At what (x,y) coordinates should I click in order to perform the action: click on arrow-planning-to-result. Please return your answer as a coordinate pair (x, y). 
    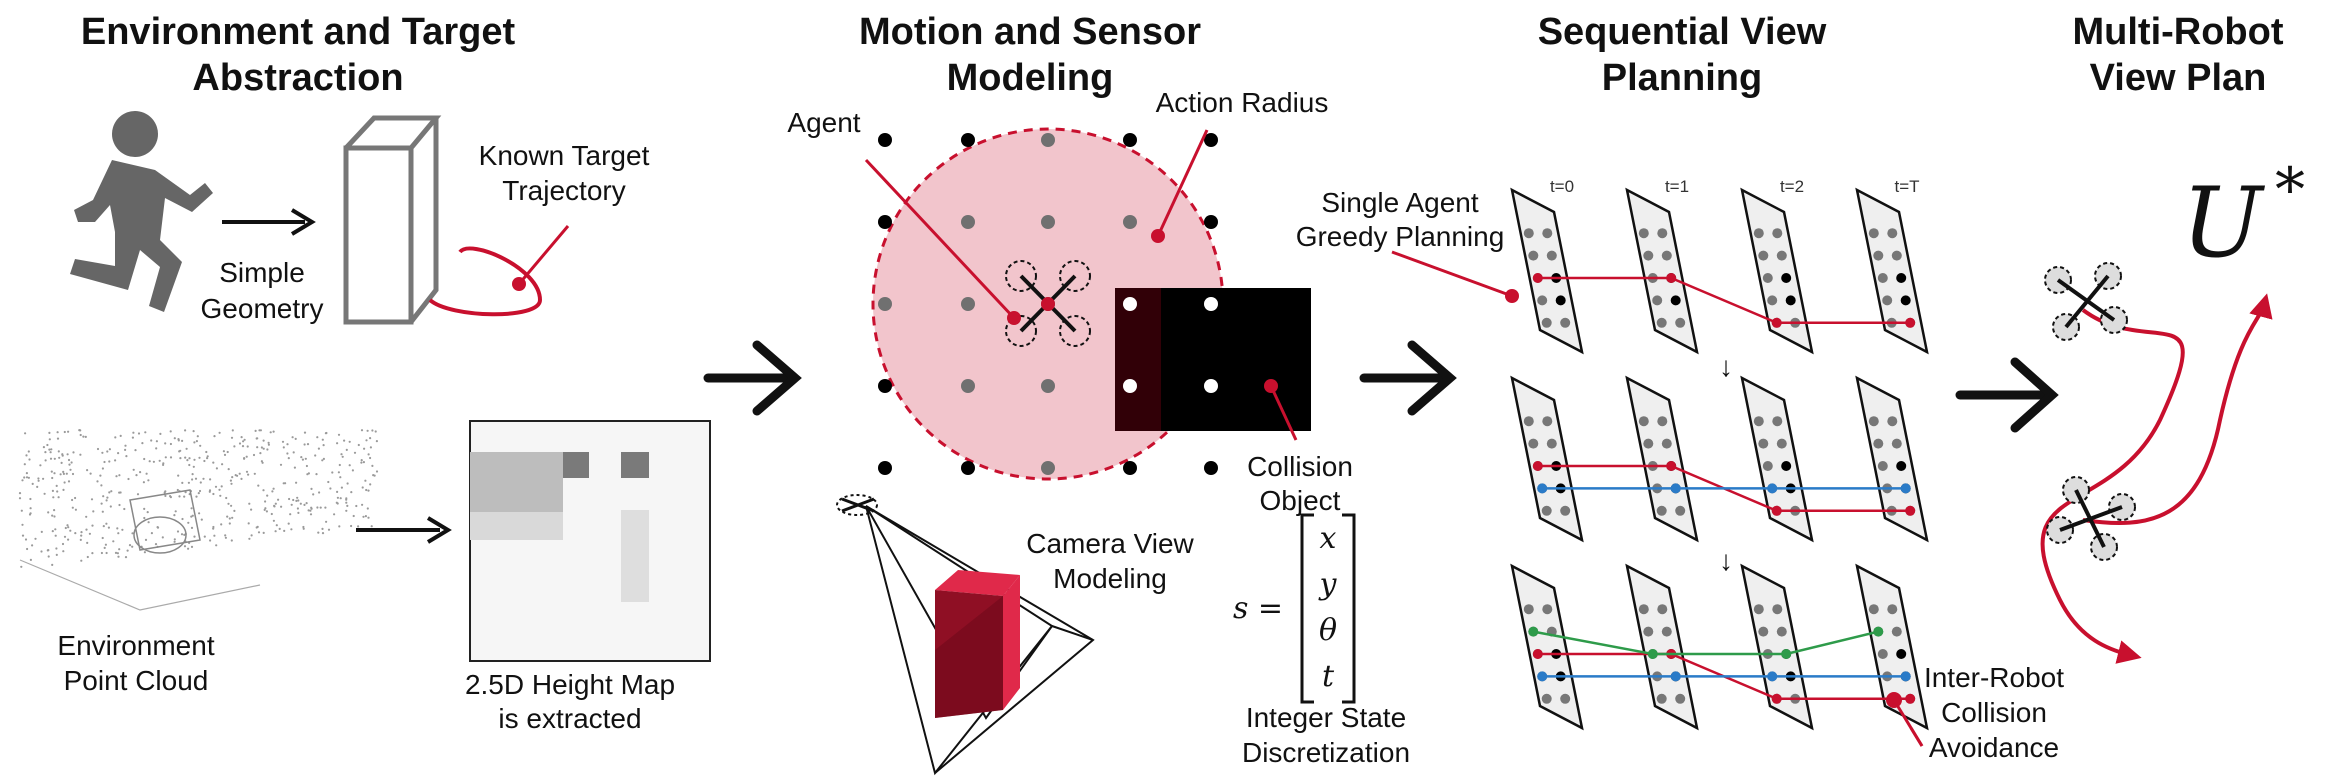
    Looking at the image, I should click on (2007, 395).